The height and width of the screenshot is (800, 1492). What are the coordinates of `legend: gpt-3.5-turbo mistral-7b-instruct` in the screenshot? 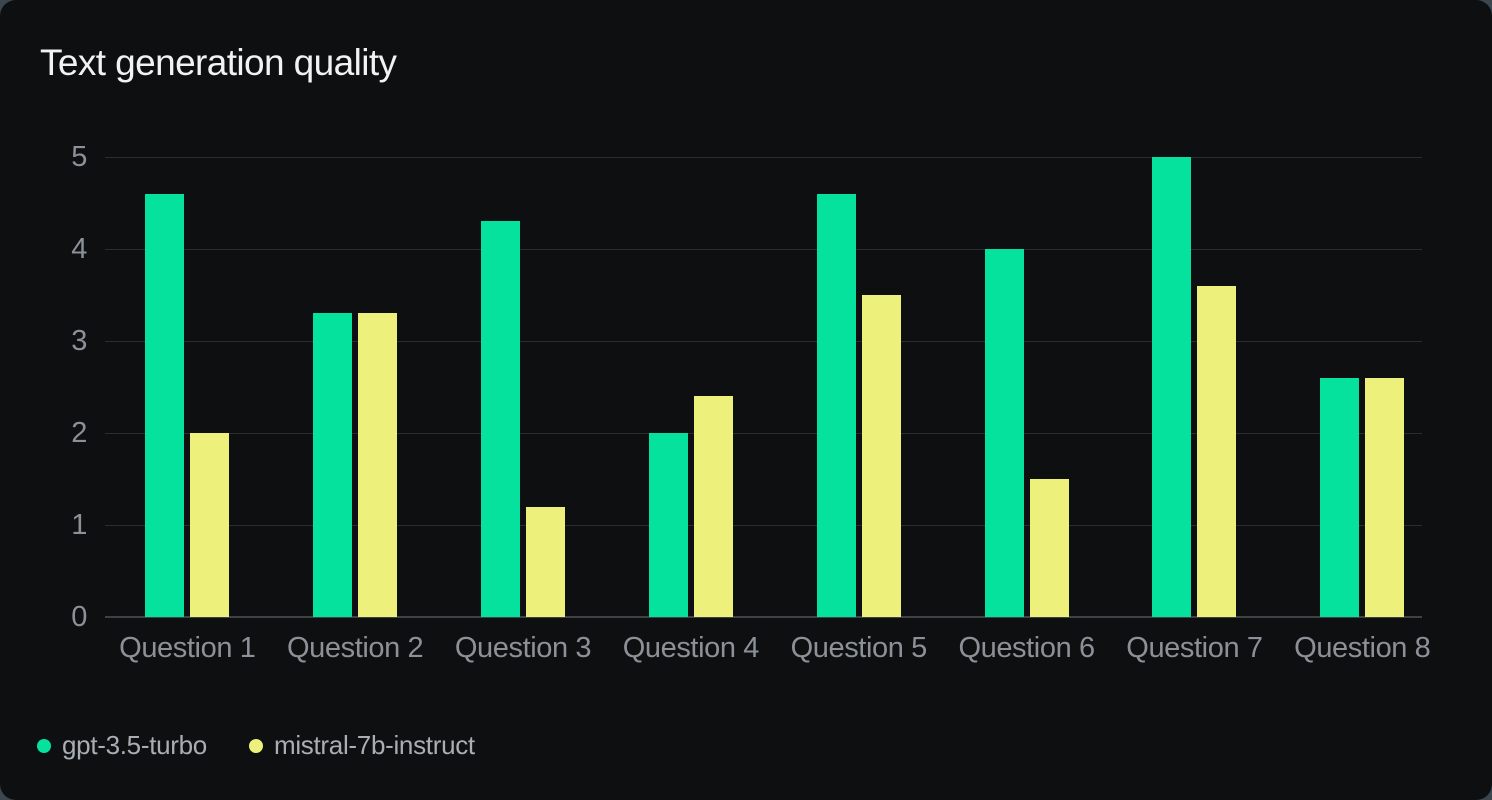 It's located at (256, 745).